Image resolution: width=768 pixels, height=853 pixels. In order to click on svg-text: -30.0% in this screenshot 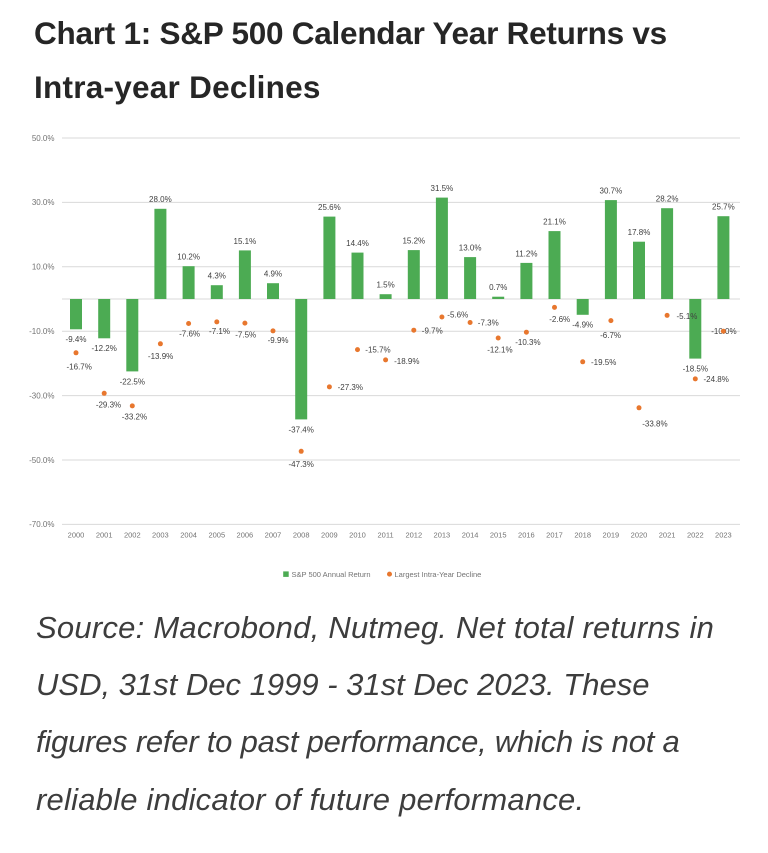, I will do `click(41, 395)`.